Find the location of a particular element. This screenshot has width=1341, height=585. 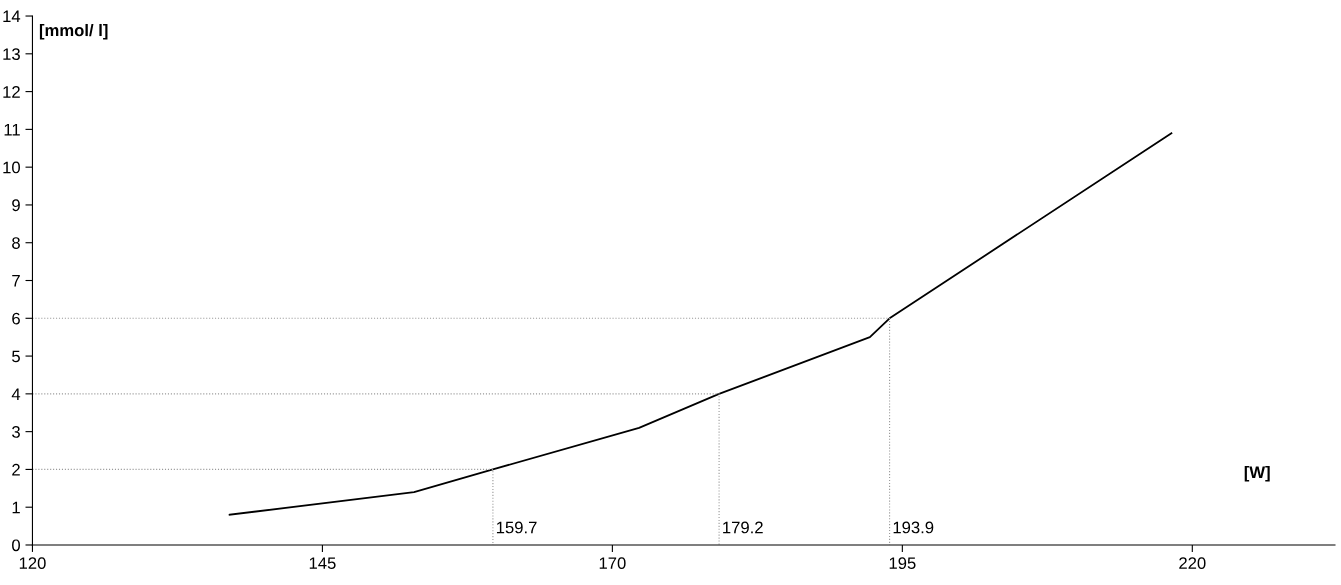

x-tick-label: 120 is located at coordinates (32, 563).